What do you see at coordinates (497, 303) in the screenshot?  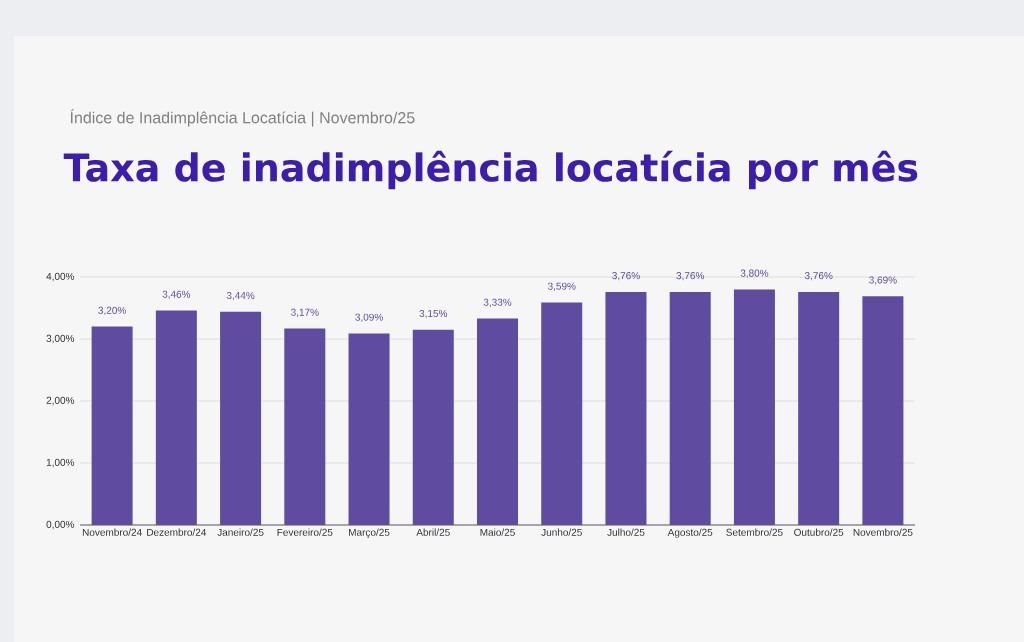 I see `data-label: 3,33%` at bounding box center [497, 303].